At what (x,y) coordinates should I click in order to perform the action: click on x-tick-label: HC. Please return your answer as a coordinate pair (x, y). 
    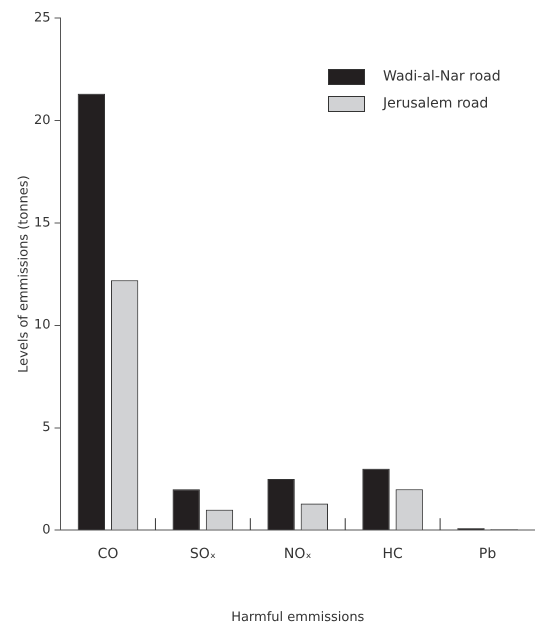
    Looking at the image, I should click on (393, 554).